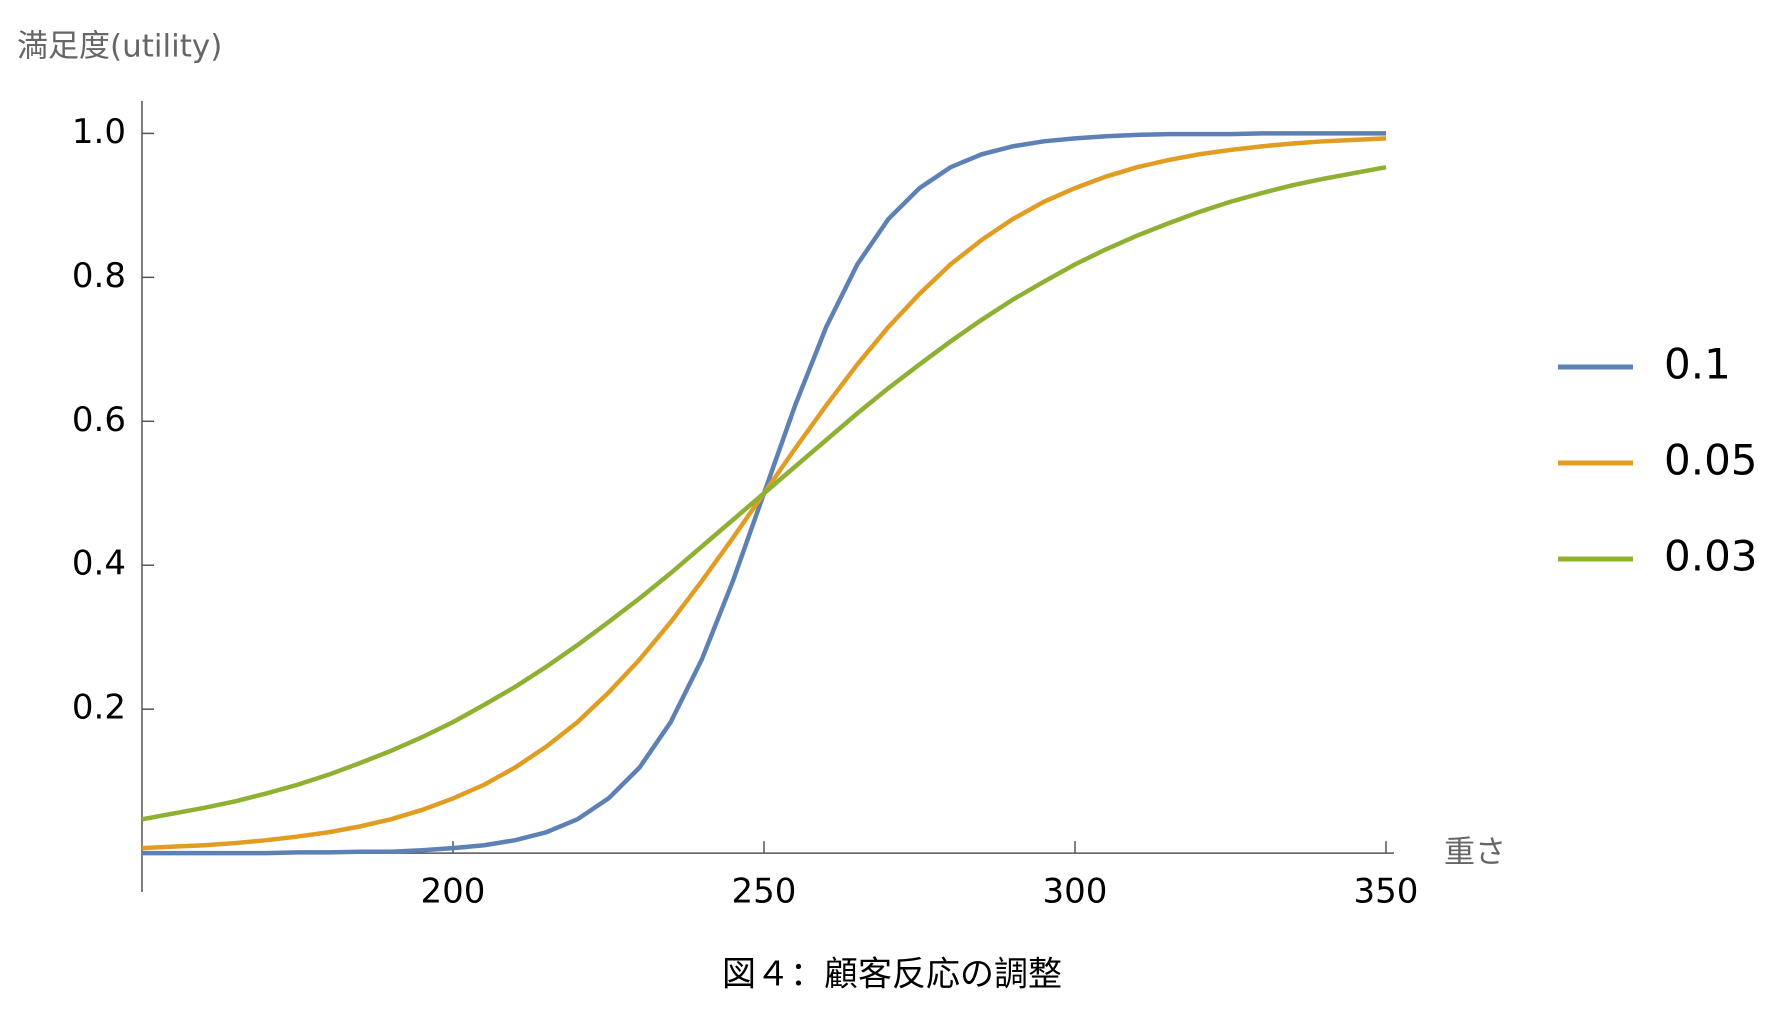  I want to click on legend-label: 0.1, so click(1697, 364).